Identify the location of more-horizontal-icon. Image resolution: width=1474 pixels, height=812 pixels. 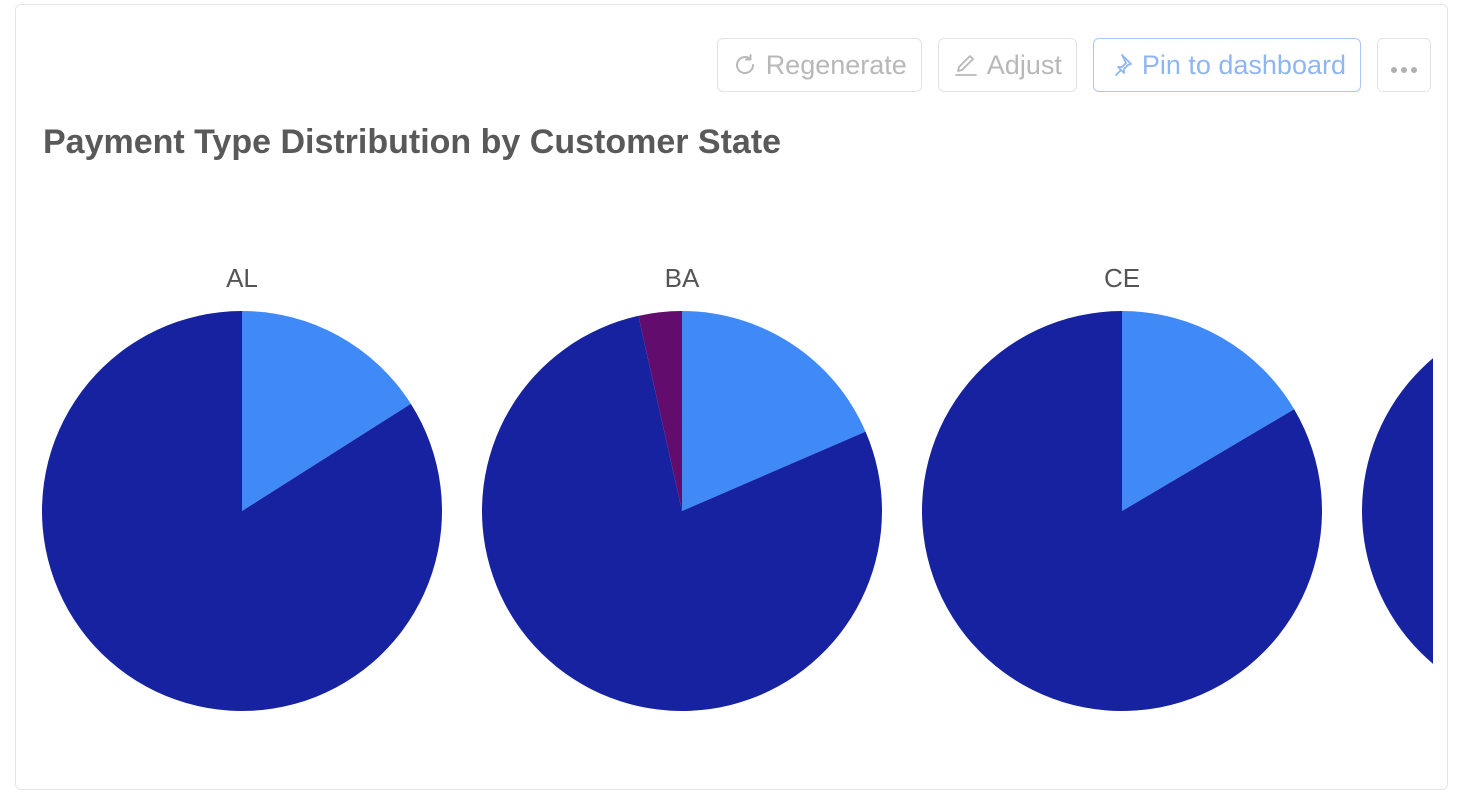
(1404, 65).